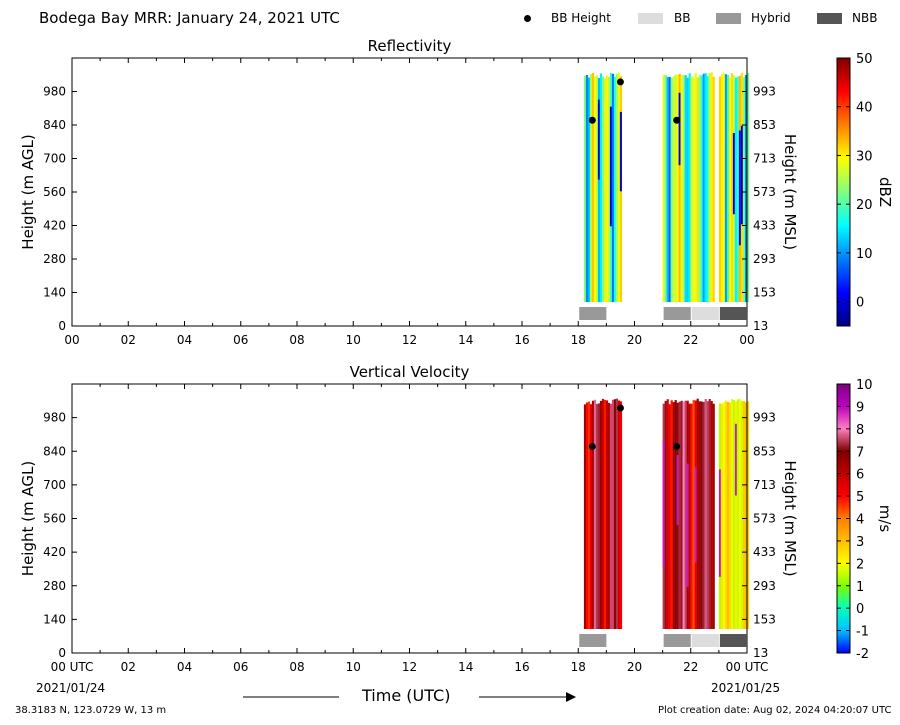 This screenshot has height=725, width=900. What do you see at coordinates (885, 192) in the screenshot?
I see `colorbar-label: dBZ` at bounding box center [885, 192].